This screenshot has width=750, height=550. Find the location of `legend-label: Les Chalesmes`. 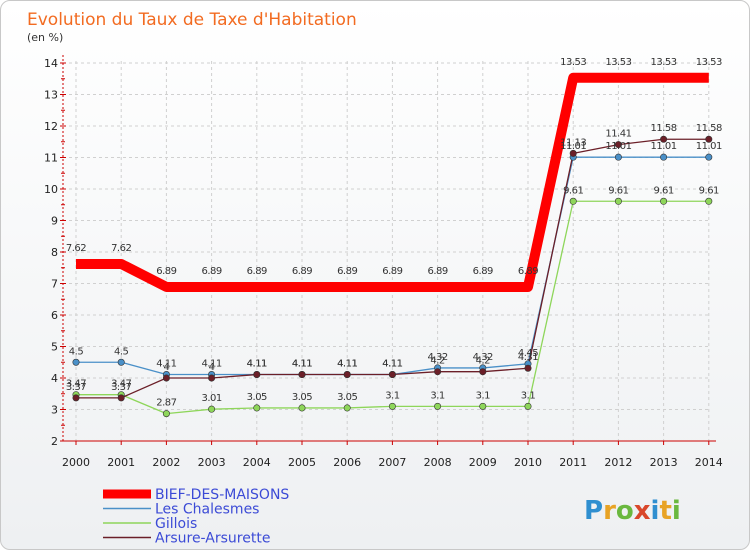

legend-label: Les Chalesmes is located at coordinates (207, 510).